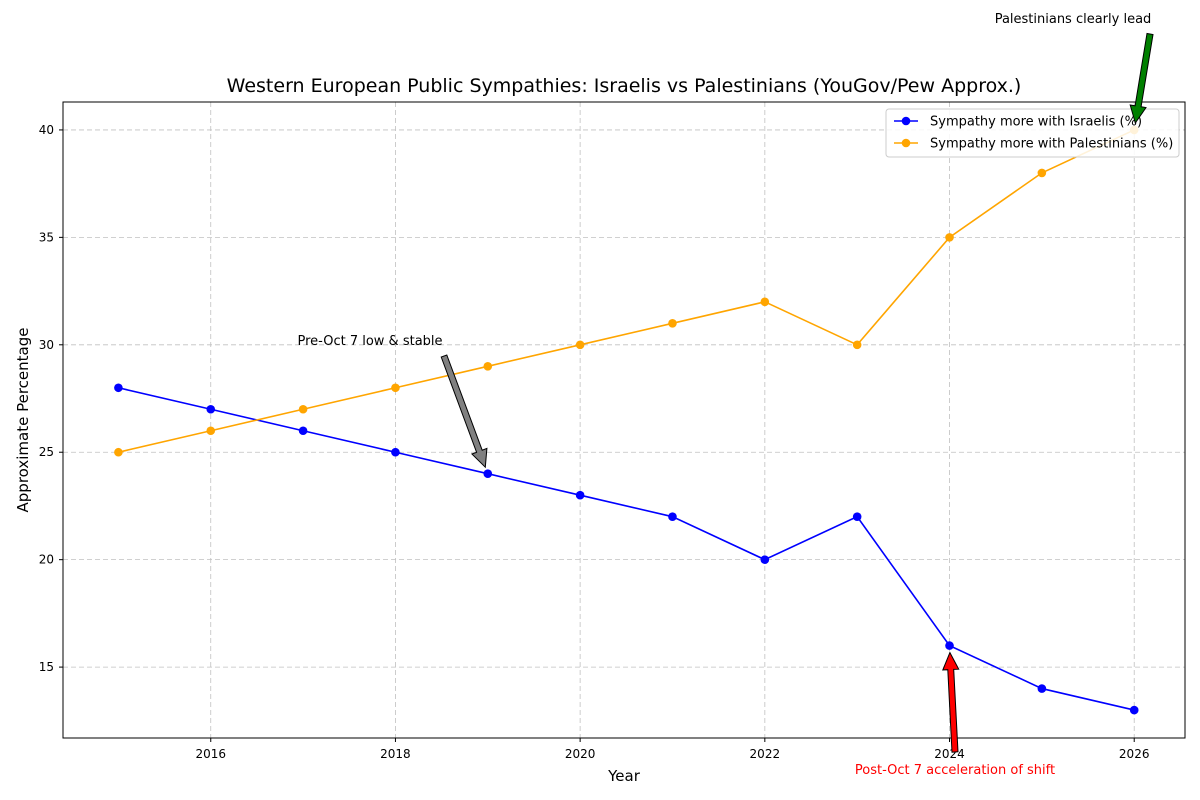 The width and height of the screenshot is (1200, 800). What do you see at coordinates (46, 667) in the screenshot?
I see `y-tick-label: 15` at bounding box center [46, 667].